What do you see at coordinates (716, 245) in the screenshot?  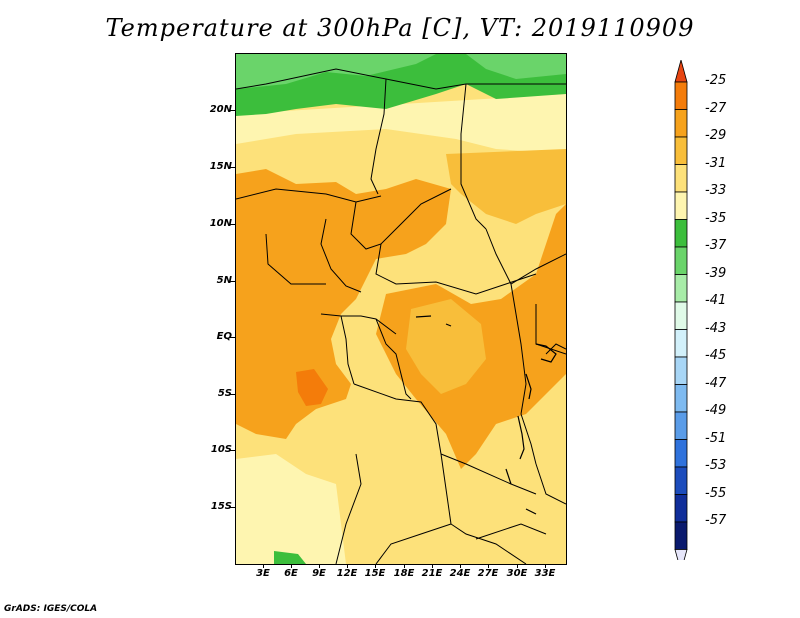 I see `colorbar-label: -37` at bounding box center [716, 245].